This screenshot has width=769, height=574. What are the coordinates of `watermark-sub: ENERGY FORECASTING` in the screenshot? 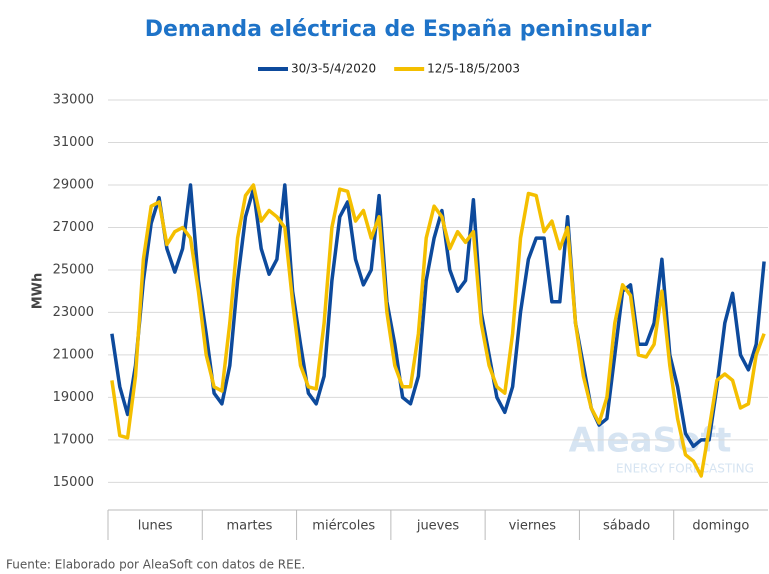 It's located at (685, 469).